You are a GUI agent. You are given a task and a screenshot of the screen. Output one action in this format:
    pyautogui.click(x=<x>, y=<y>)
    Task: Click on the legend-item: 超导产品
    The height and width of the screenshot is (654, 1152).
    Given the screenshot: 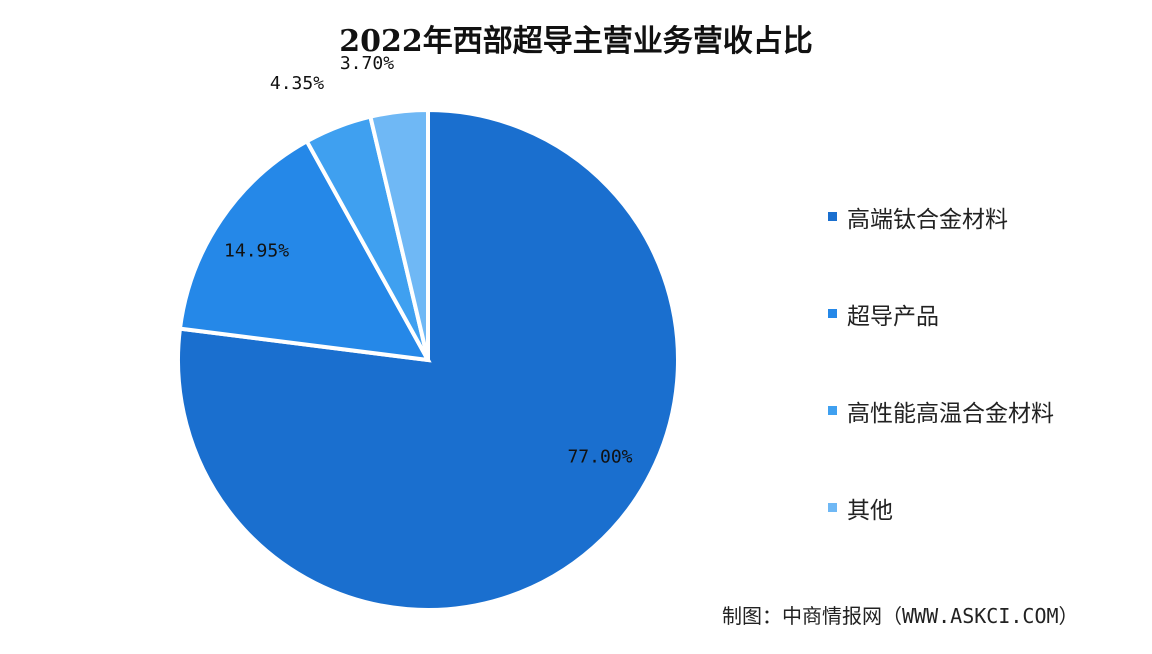 What is the action you would take?
    pyautogui.click(x=941, y=313)
    